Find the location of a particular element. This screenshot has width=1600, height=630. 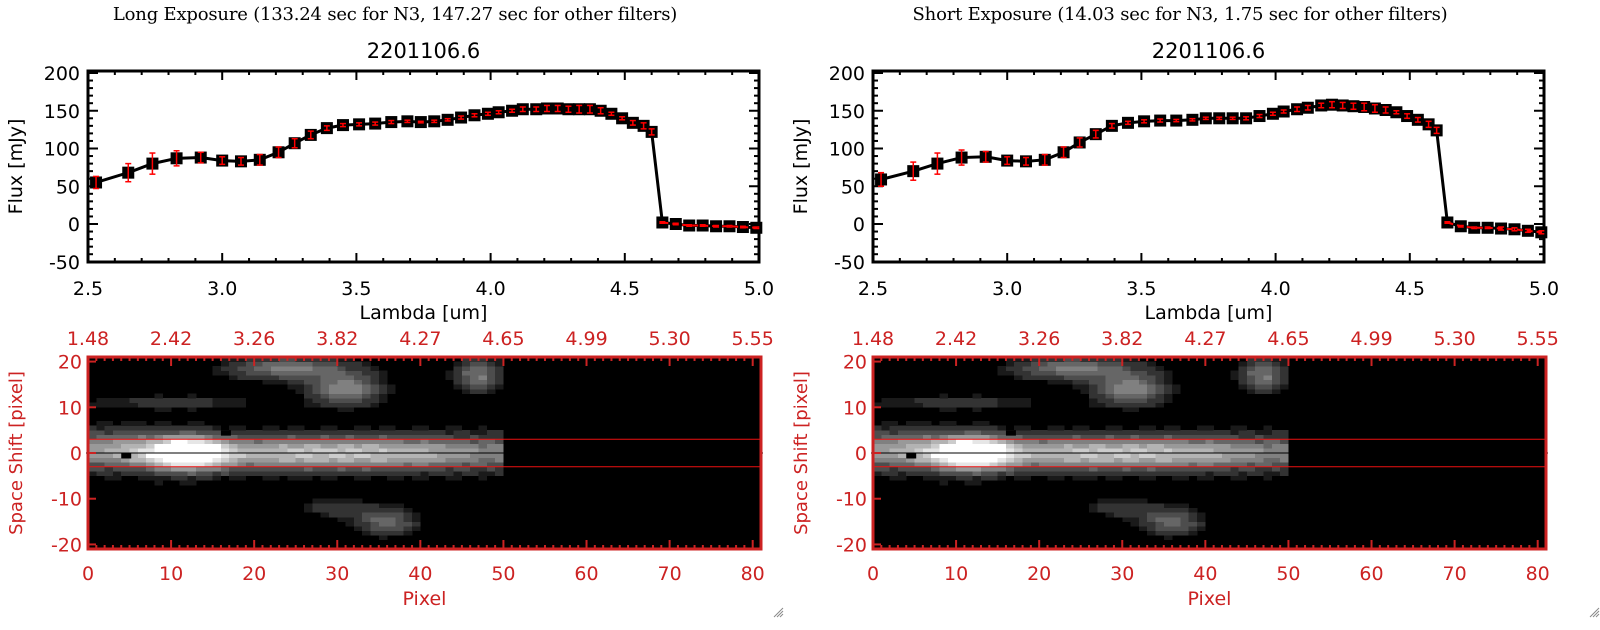

y-tick-label: 50 is located at coordinates (853, 187).